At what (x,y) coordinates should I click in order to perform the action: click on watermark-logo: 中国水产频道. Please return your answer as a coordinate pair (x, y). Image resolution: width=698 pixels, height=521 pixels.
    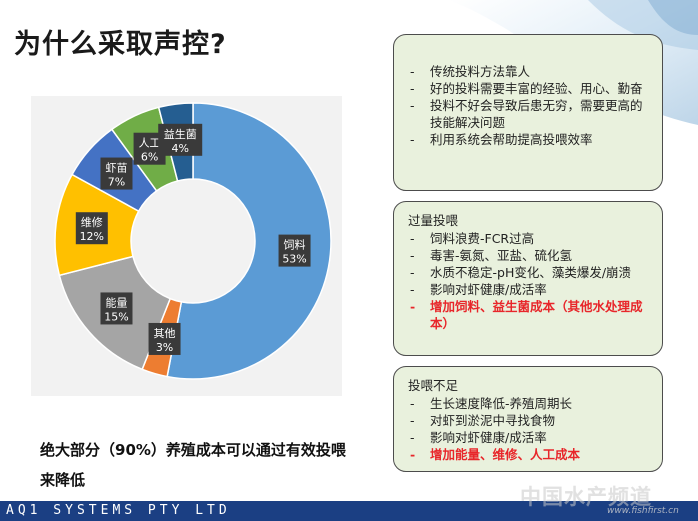
    Looking at the image, I should click on (586, 497).